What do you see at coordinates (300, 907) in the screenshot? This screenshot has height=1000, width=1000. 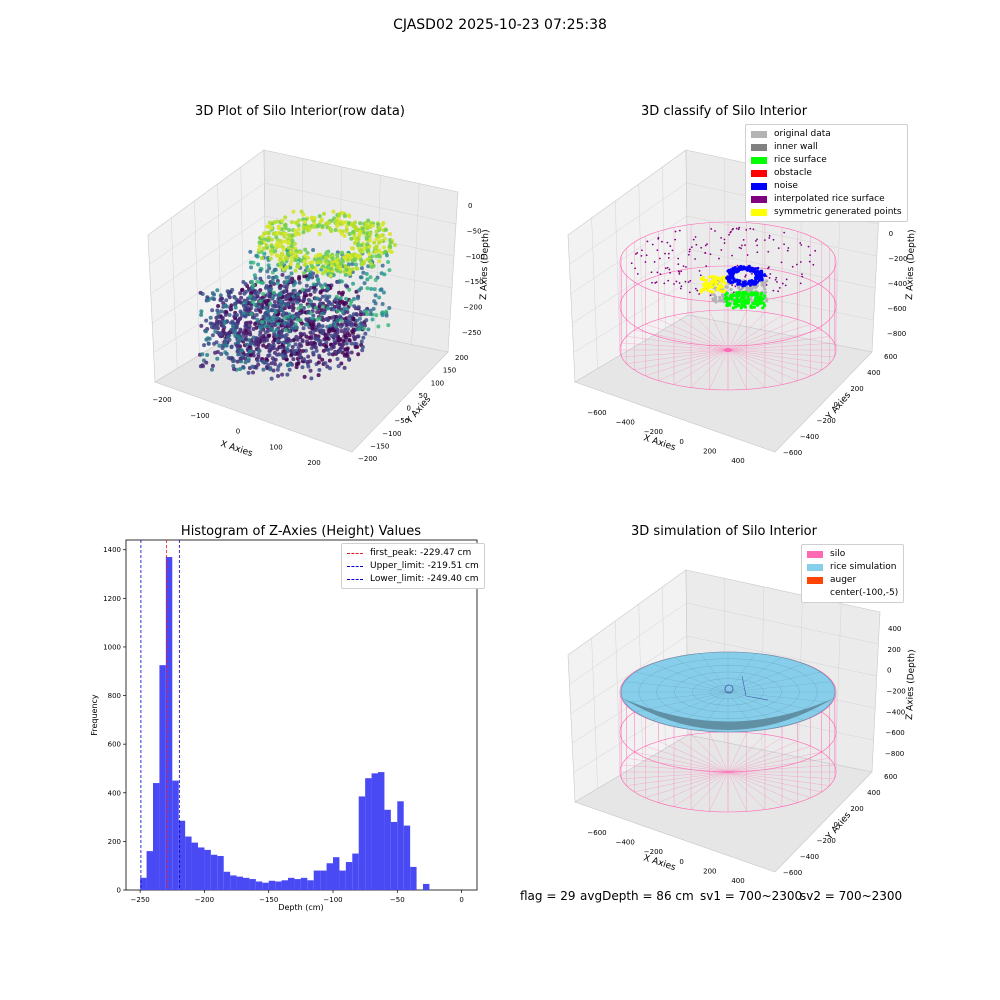 I see `hist-xlabel: Depth (cm)` at bounding box center [300, 907].